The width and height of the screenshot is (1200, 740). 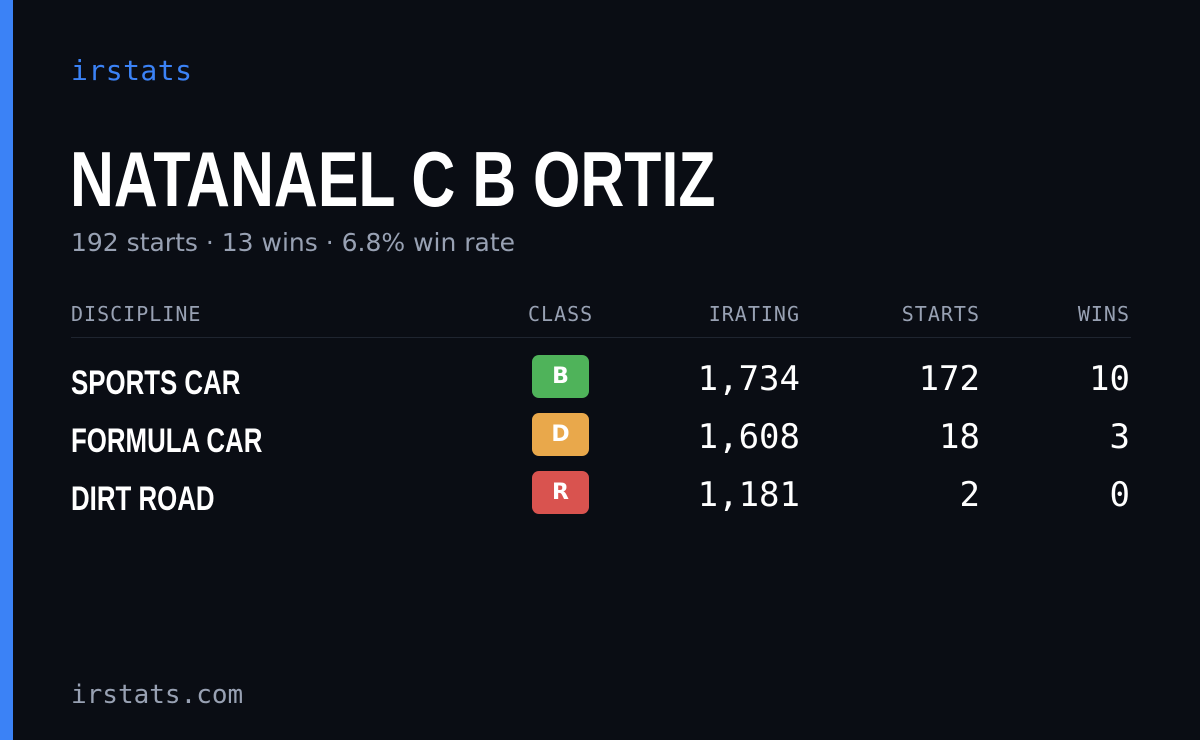 What do you see at coordinates (748, 495) in the screenshot?
I see `irating-value: 1,181` at bounding box center [748, 495].